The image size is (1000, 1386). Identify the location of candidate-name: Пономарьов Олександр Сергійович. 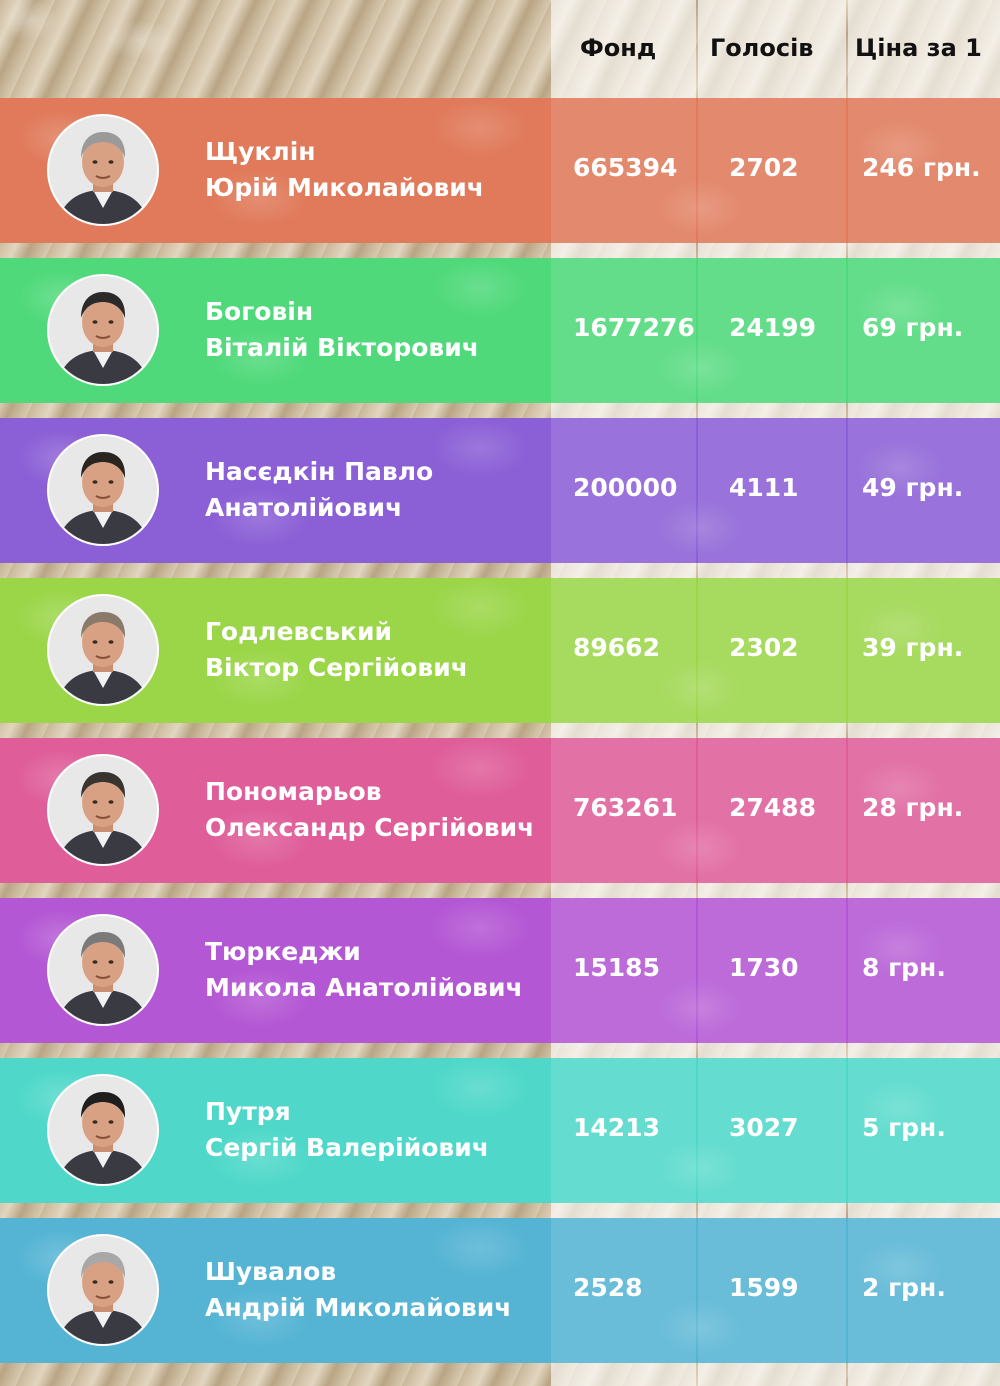
(380, 810).